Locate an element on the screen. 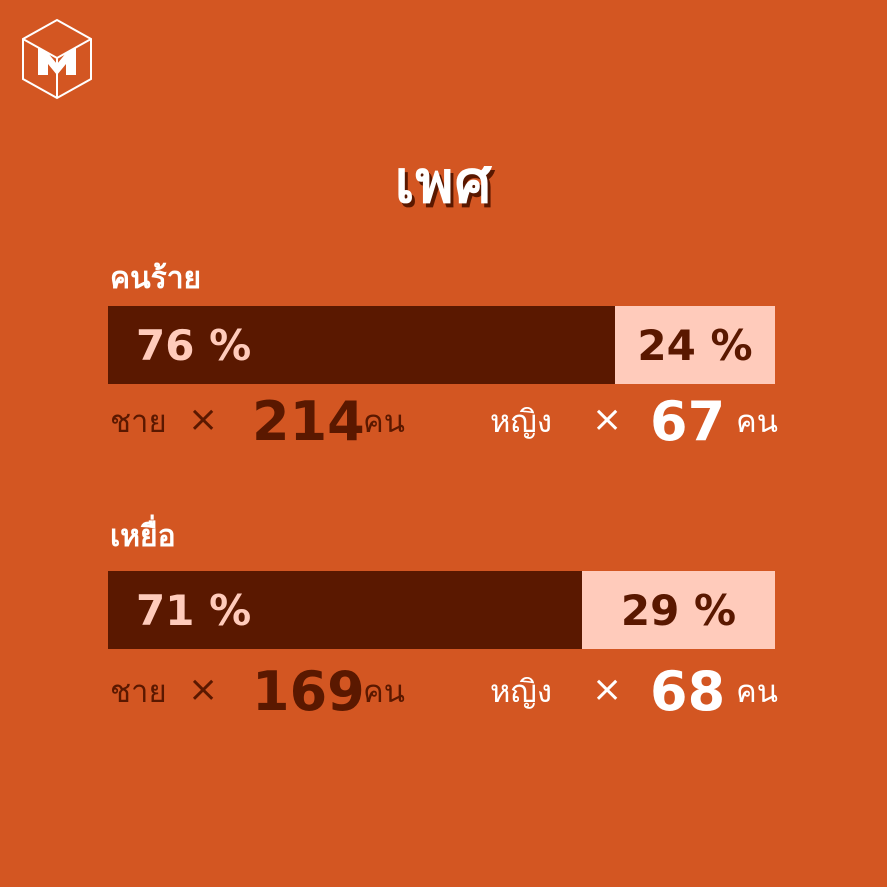  percent-label-female: 24 % is located at coordinates (695, 345).